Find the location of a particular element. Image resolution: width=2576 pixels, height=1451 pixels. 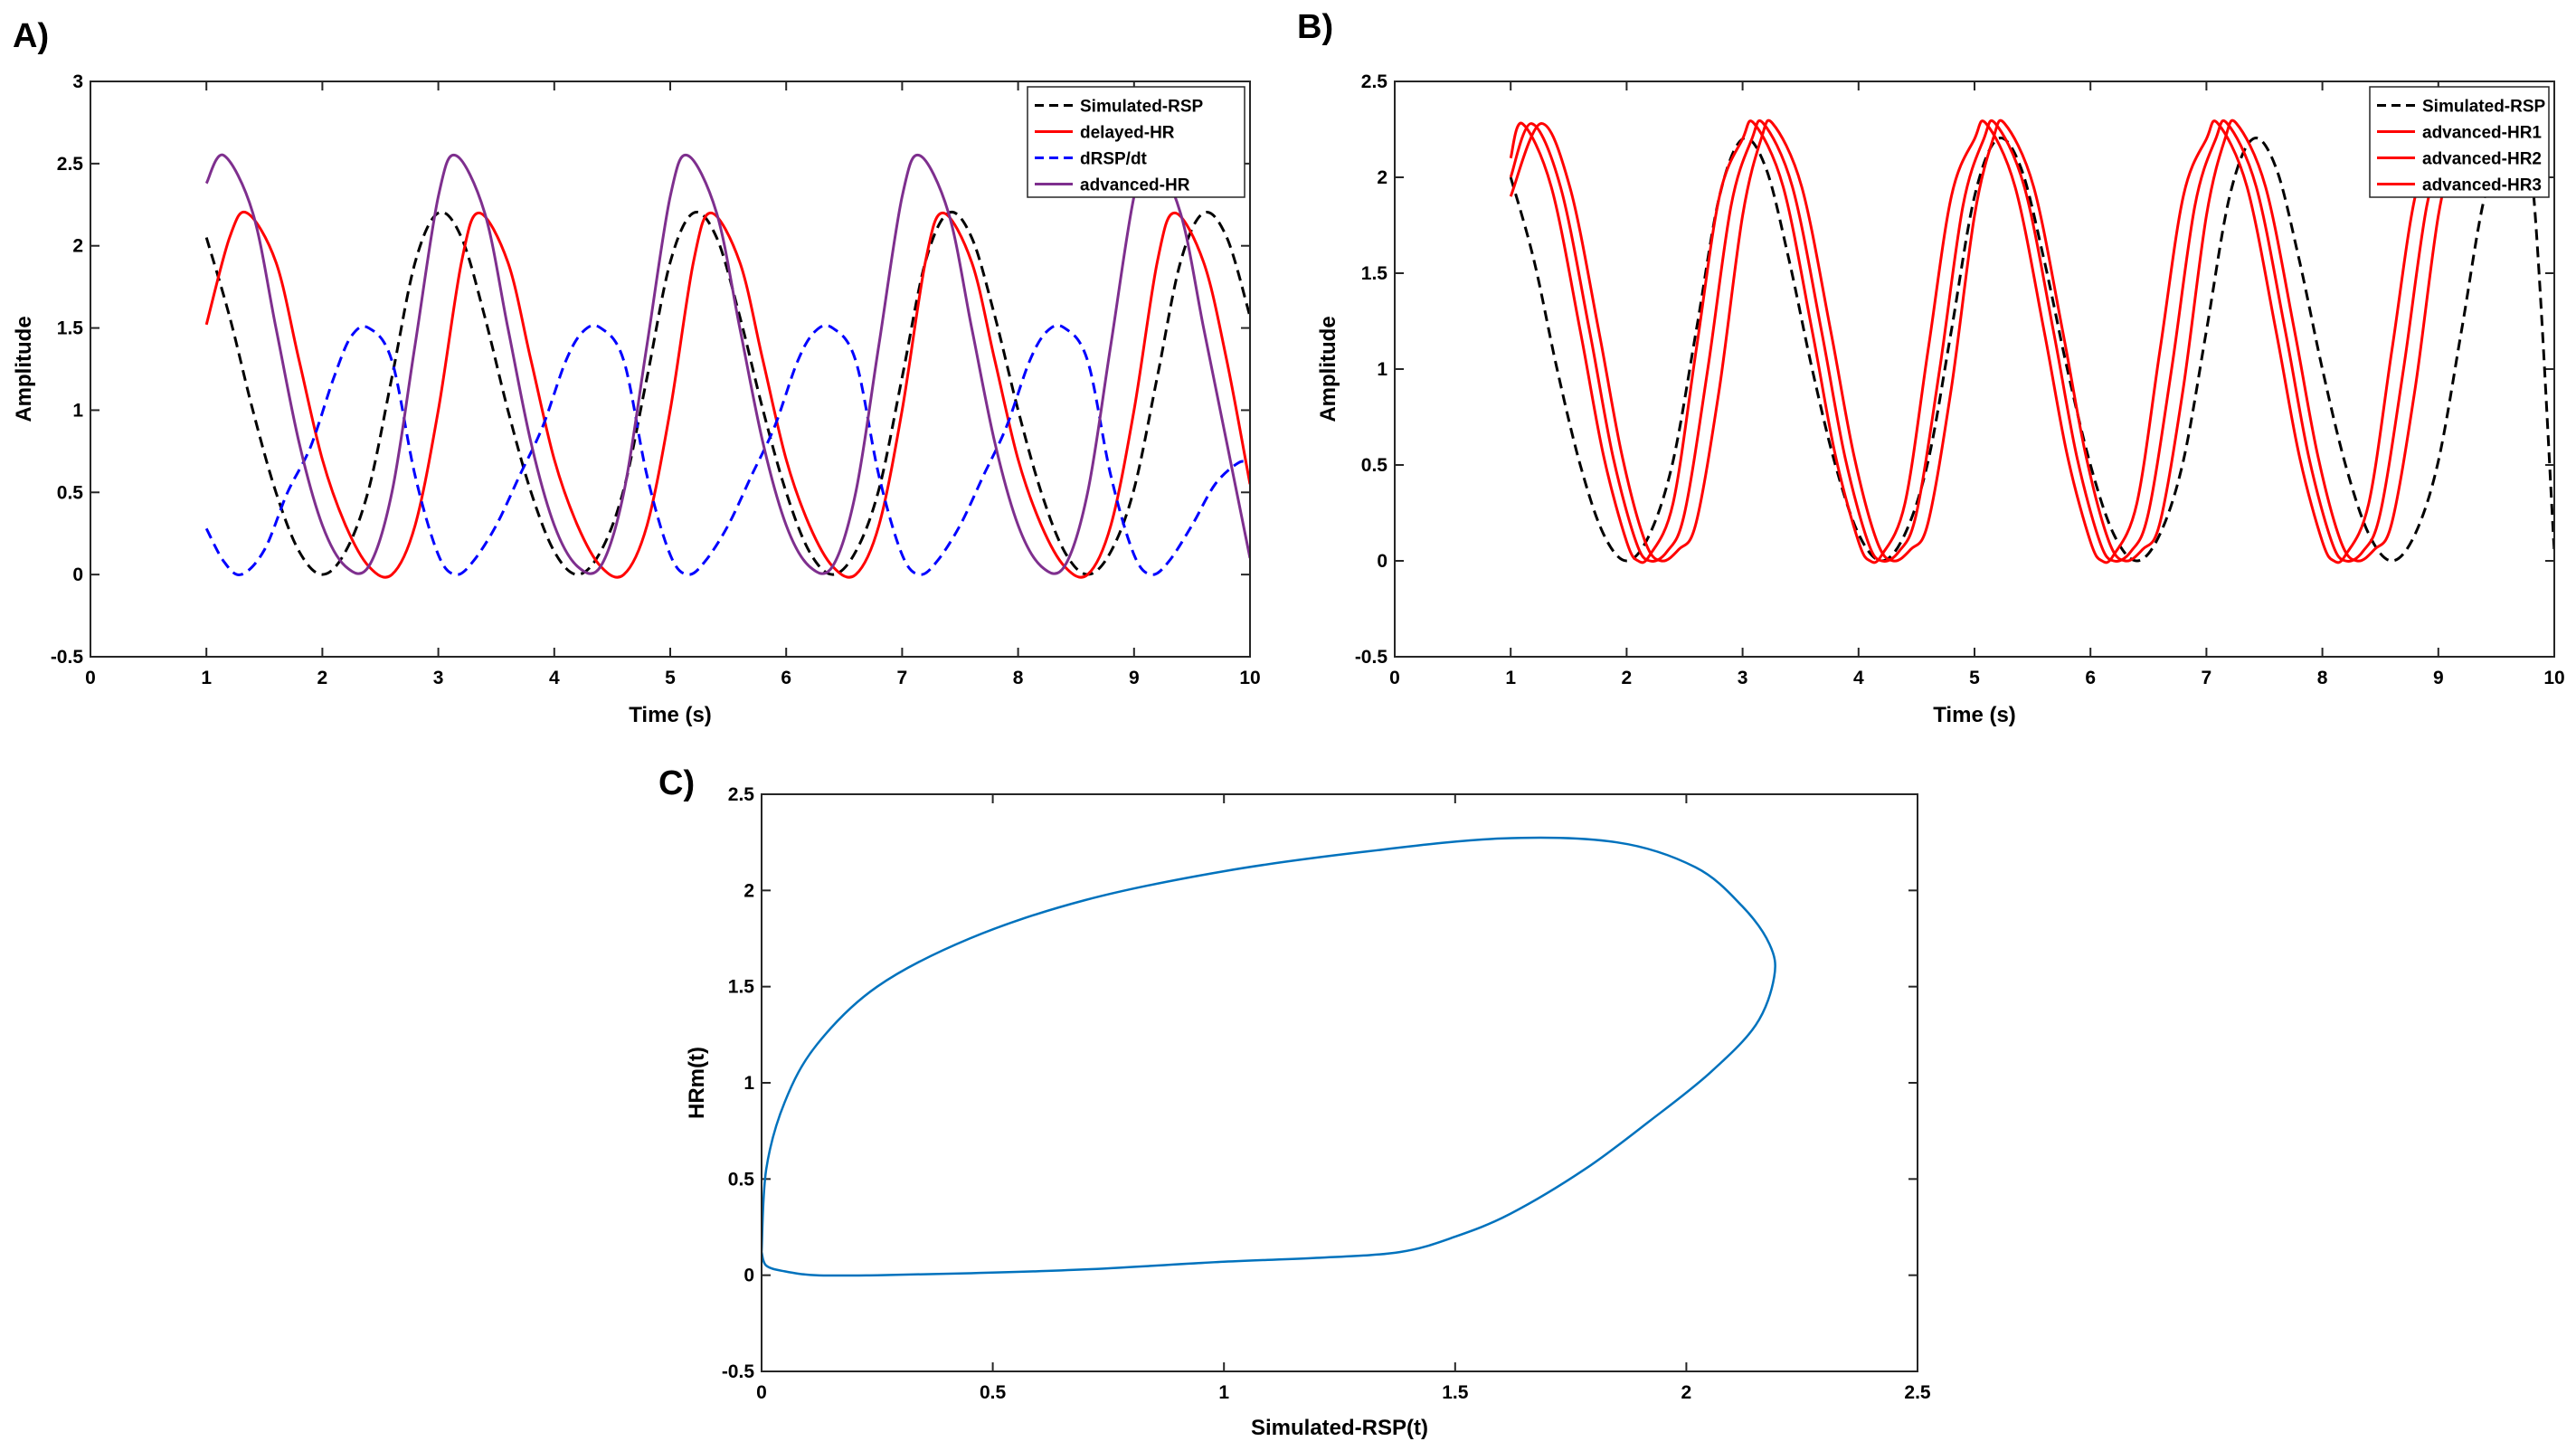

panel-b-ytick-label: 2.5 is located at coordinates (1374, 81).